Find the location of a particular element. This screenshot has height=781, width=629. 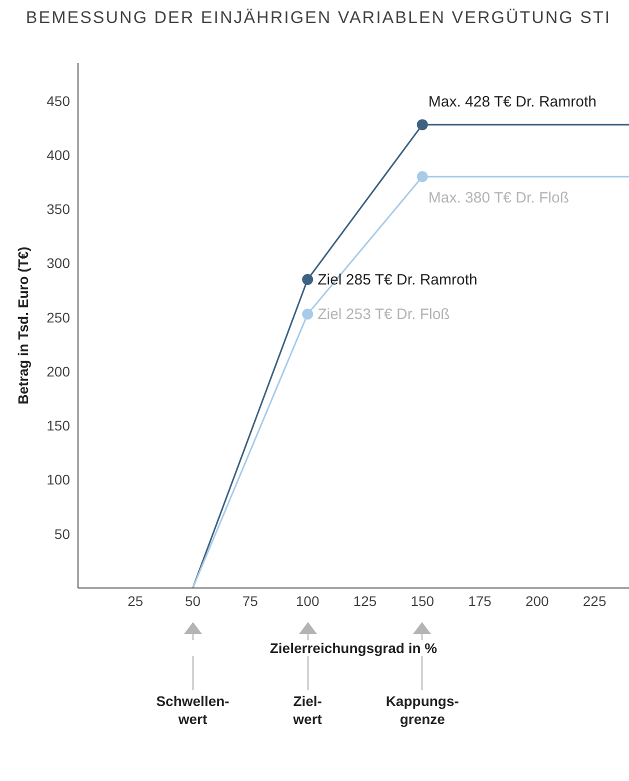

x-tick-label: 25 is located at coordinates (136, 600).